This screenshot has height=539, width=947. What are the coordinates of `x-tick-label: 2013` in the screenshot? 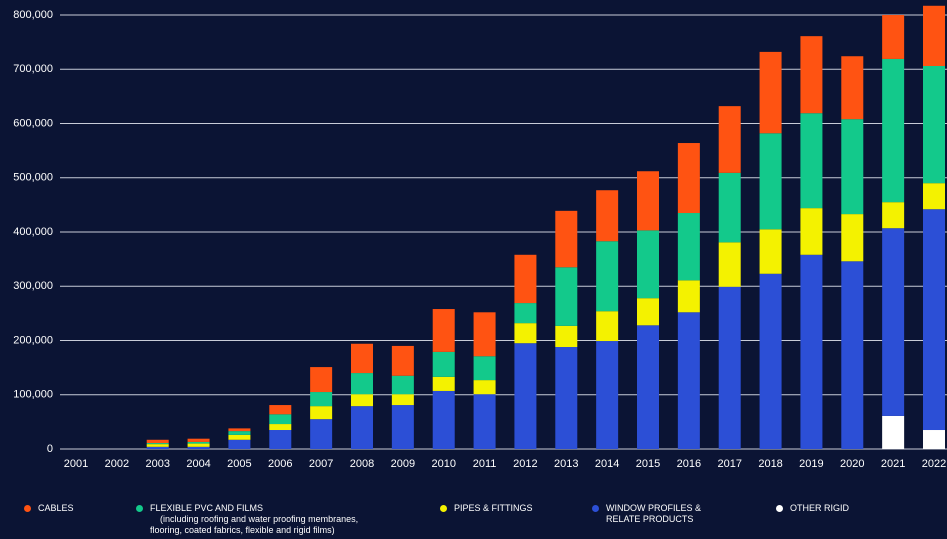 It's located at (566, 464).